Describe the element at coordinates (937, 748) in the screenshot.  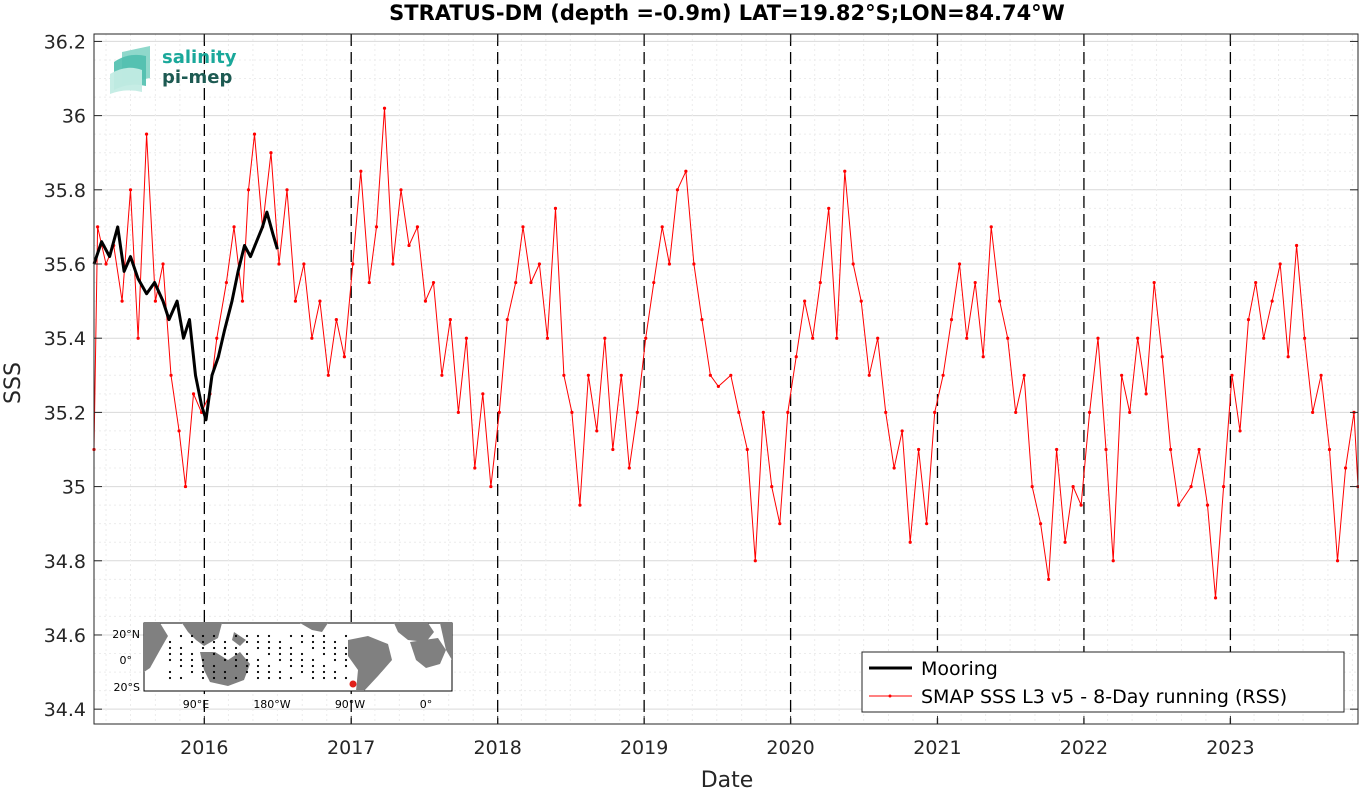
I see `x-tick-label: 2021` at that location.